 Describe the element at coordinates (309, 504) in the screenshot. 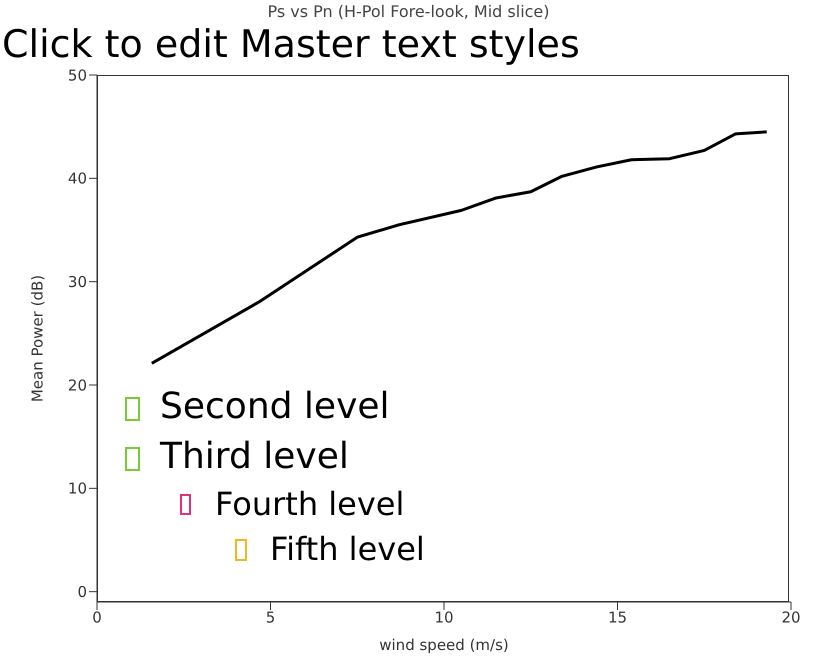

I see `annotation: Fourth level` at that location.